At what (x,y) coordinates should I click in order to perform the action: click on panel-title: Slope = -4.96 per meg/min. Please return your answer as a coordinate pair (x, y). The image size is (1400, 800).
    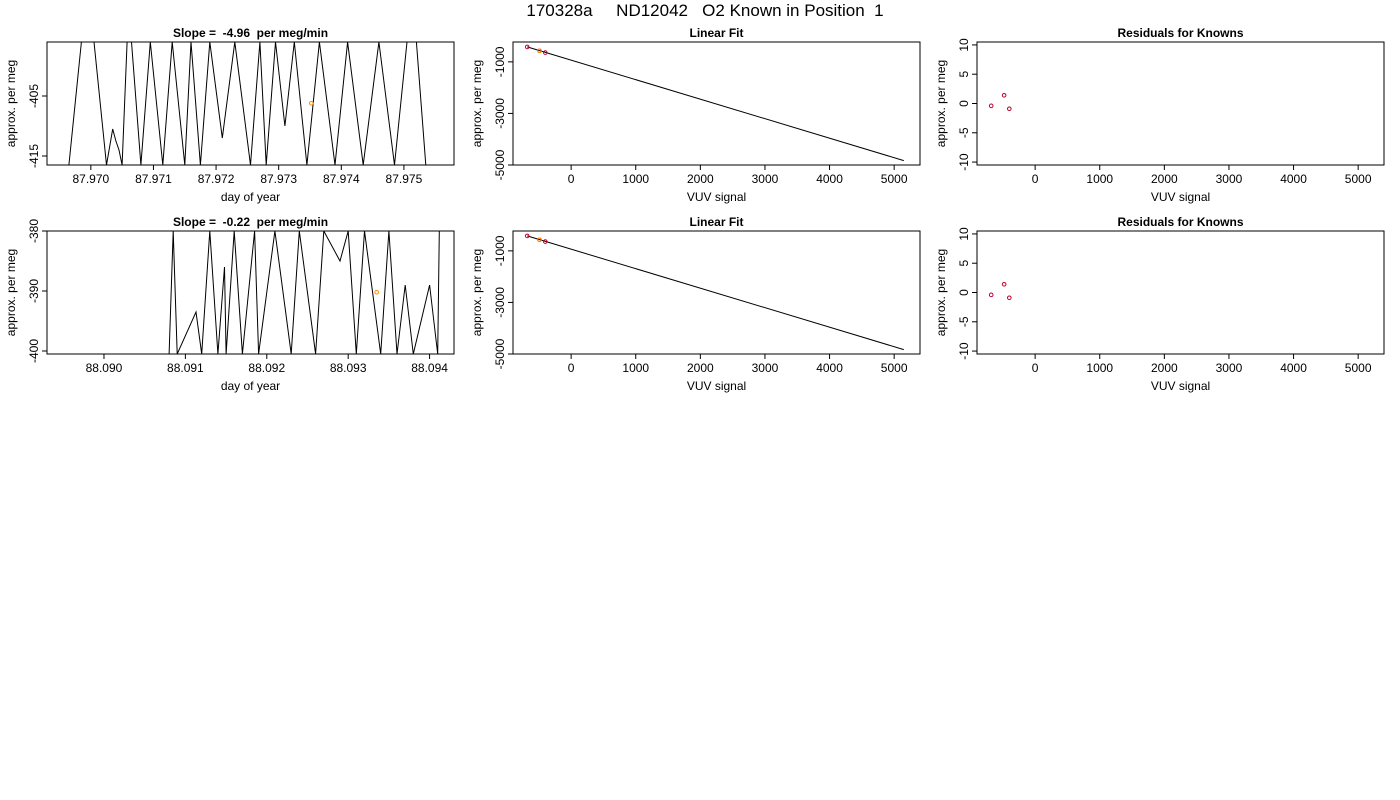
    Looking at the image, I should click on (250, 33).